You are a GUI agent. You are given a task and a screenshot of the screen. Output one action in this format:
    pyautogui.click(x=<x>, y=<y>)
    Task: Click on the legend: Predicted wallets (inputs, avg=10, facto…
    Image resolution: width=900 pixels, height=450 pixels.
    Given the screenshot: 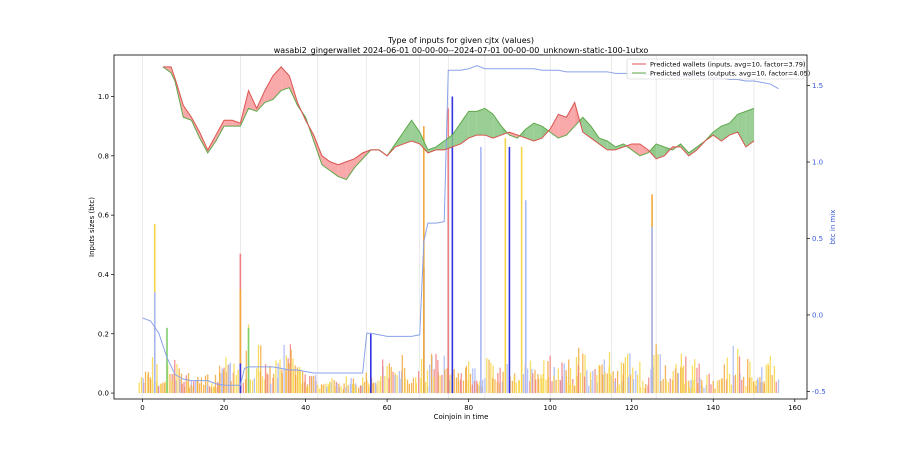 What is the action you would take?
    pyautogui.click(x=718, y=69)
    